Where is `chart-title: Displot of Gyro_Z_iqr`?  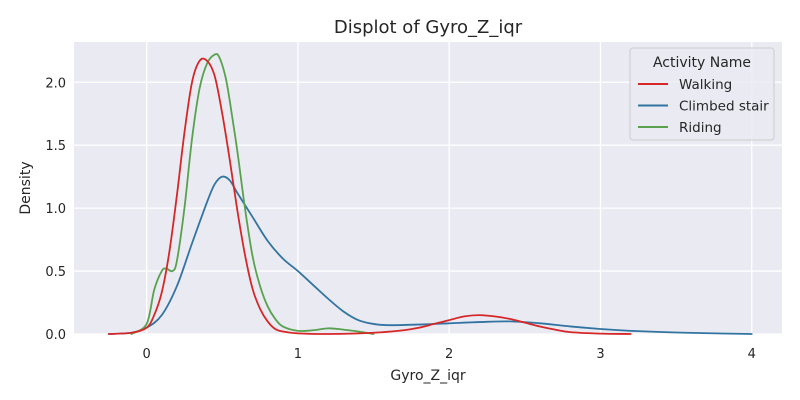
chart-title: Displot of Gyro_Z_iqr is located at coordinates (428, 27).